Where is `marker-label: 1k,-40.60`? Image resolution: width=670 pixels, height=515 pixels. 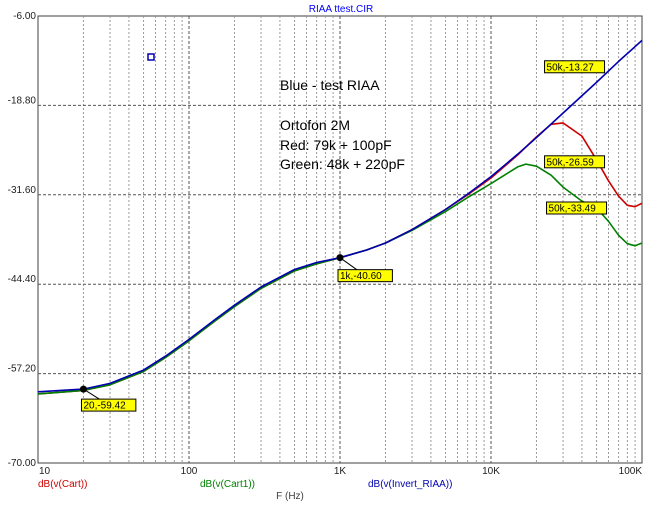
marker-label: 1k,-40.60 is located at coordinates (361, 276).